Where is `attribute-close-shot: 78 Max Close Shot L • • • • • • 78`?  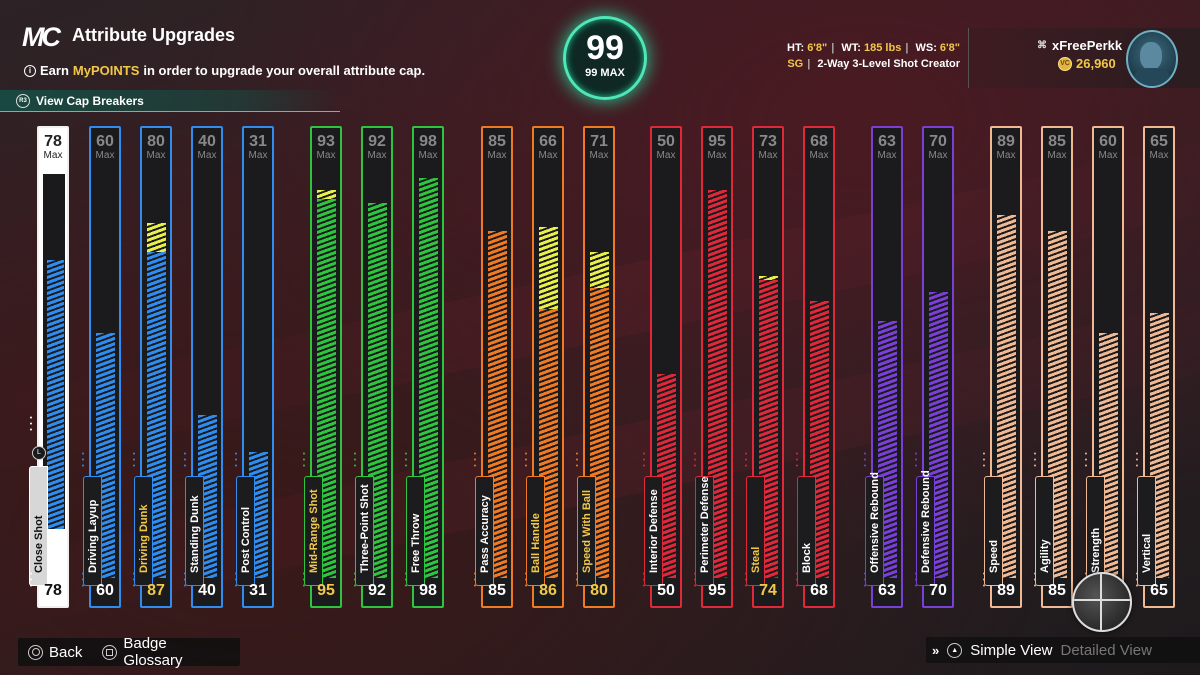
attribute-close-shot: 78 Max Close Shot L • • • • • • 78 is located at coordinates (49, 367).